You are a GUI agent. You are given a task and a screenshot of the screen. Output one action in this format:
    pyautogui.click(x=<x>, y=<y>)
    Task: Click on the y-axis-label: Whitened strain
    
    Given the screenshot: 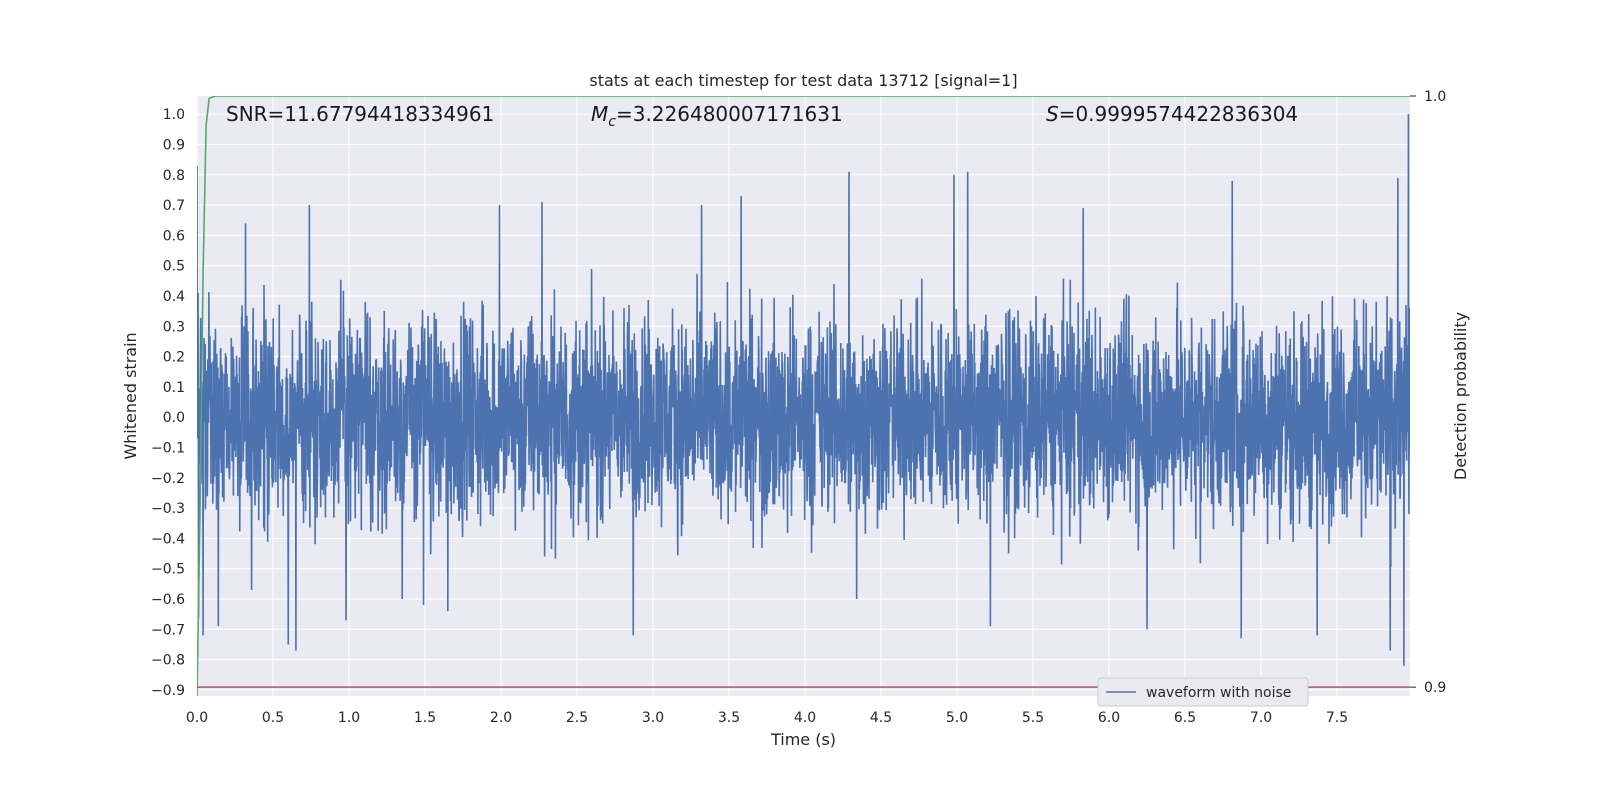 What is the action you would take?
    pyautogui.click(x=130, y=395)
    